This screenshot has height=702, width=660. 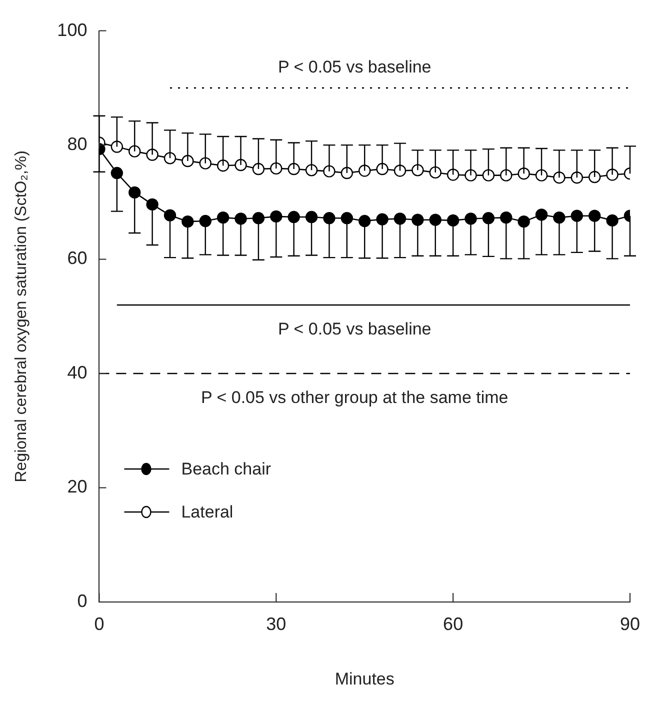 What do you see at coordinates (453, 624) in the screenshot?
I see `x-tick-label: 60` at bounding box center [453, 624].